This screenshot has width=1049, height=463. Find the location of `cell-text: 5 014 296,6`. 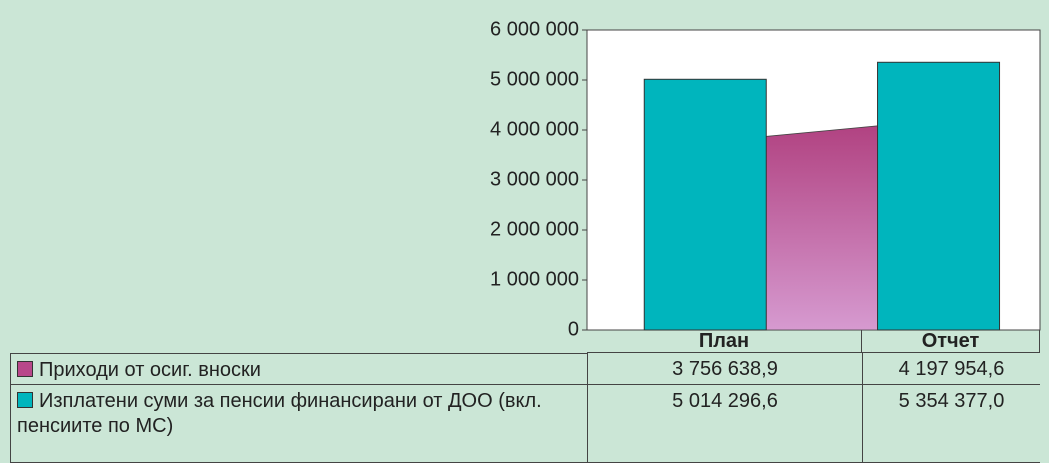

cell-text: 5 014 296,6 is located at coordinates (725, 401).